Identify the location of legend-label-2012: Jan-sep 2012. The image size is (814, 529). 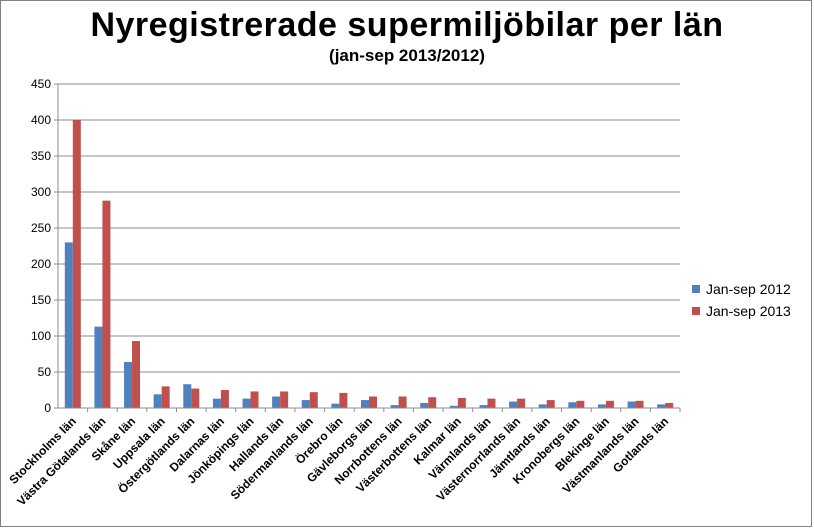
(748, 289).